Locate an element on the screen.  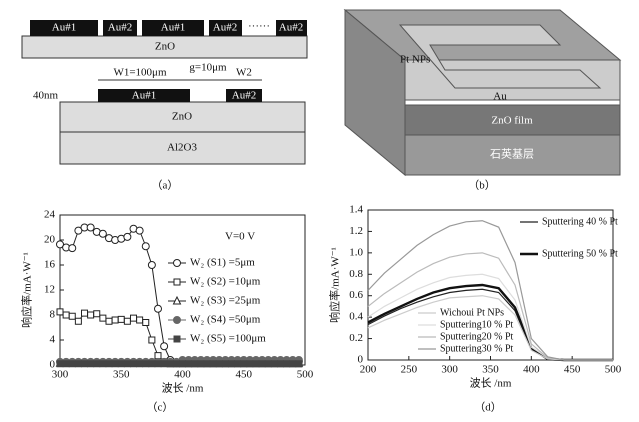
x-tick-label: 400 is located at coordinates (182, 375).